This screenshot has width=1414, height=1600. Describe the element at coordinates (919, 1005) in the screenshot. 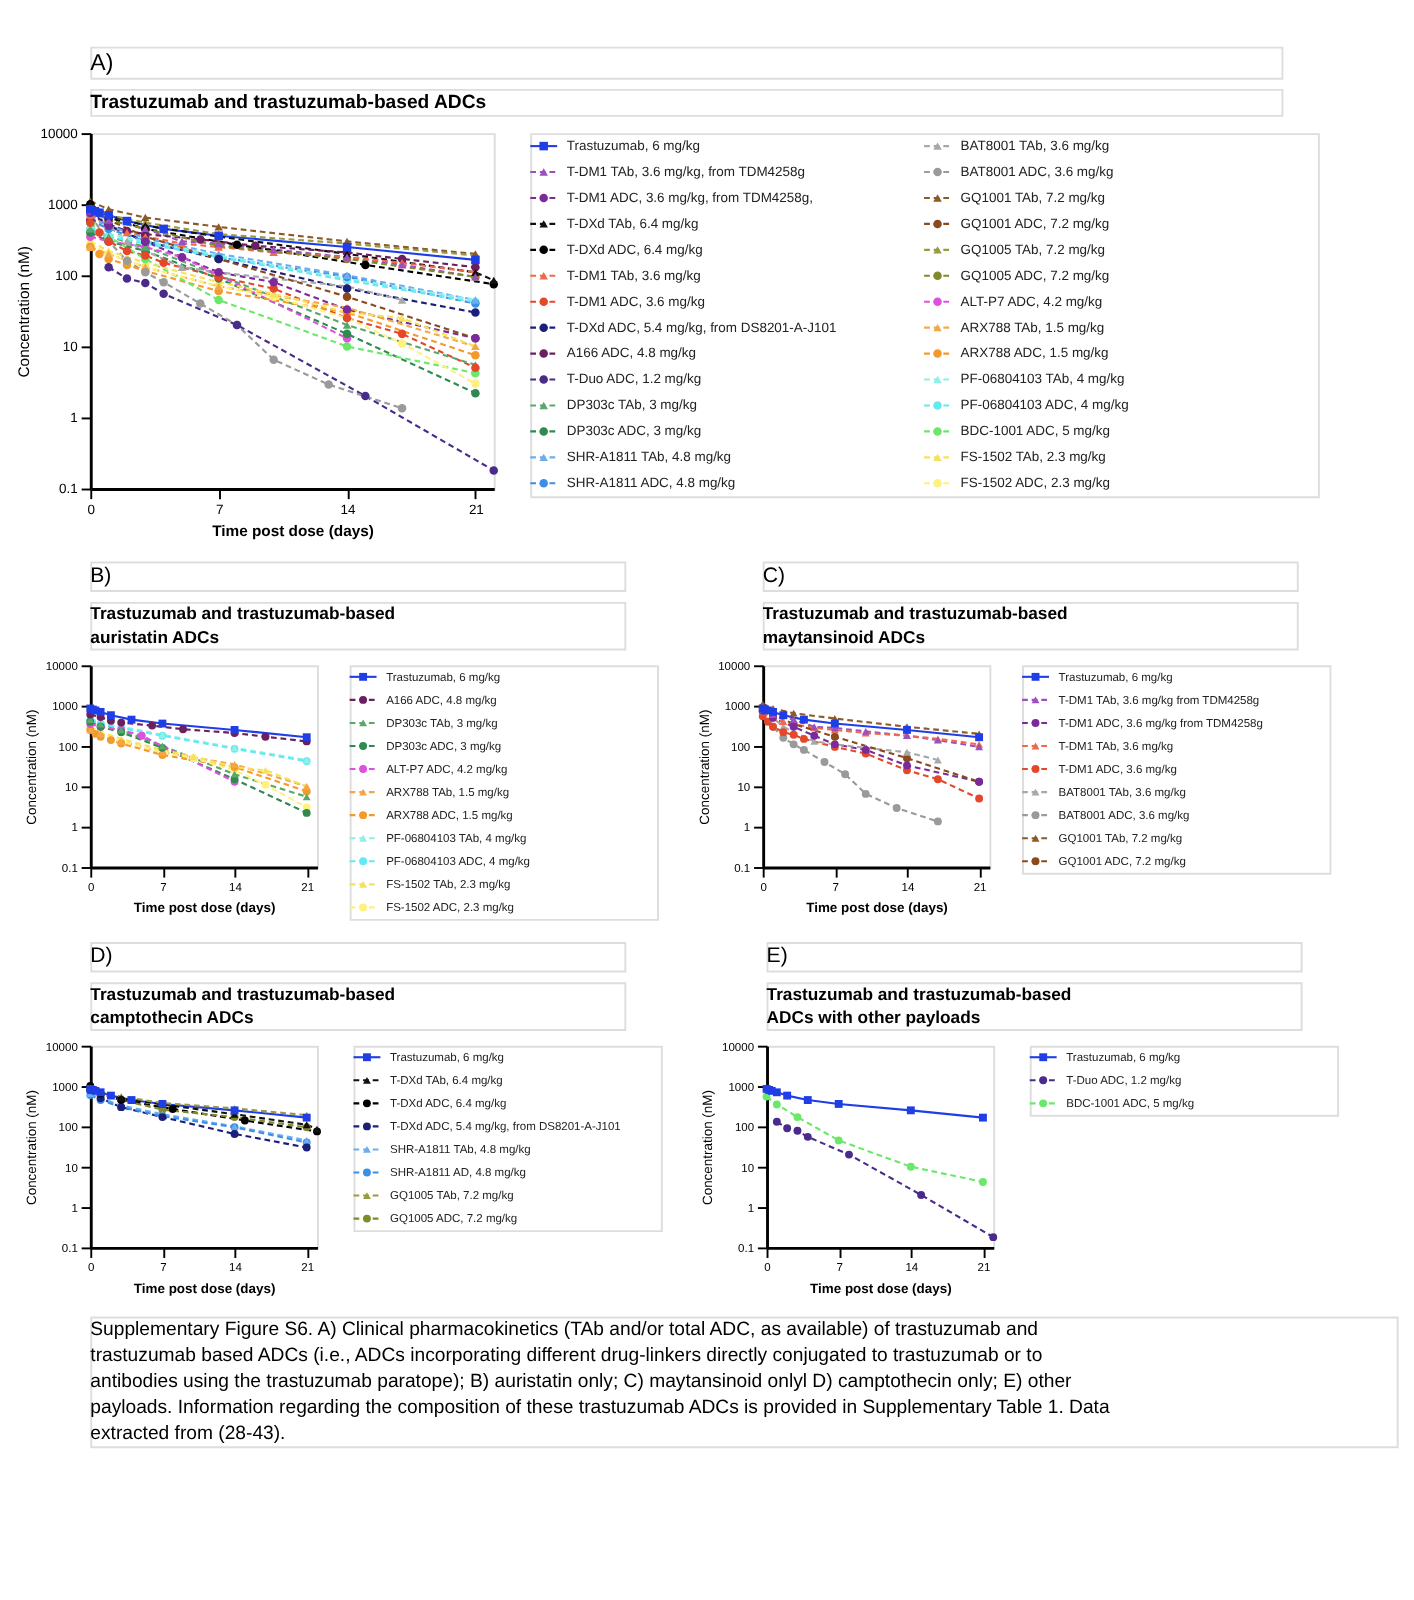

I see `chart-title: Trastuzumab and trastuzumab-based ADCs with other payloads` at that location.